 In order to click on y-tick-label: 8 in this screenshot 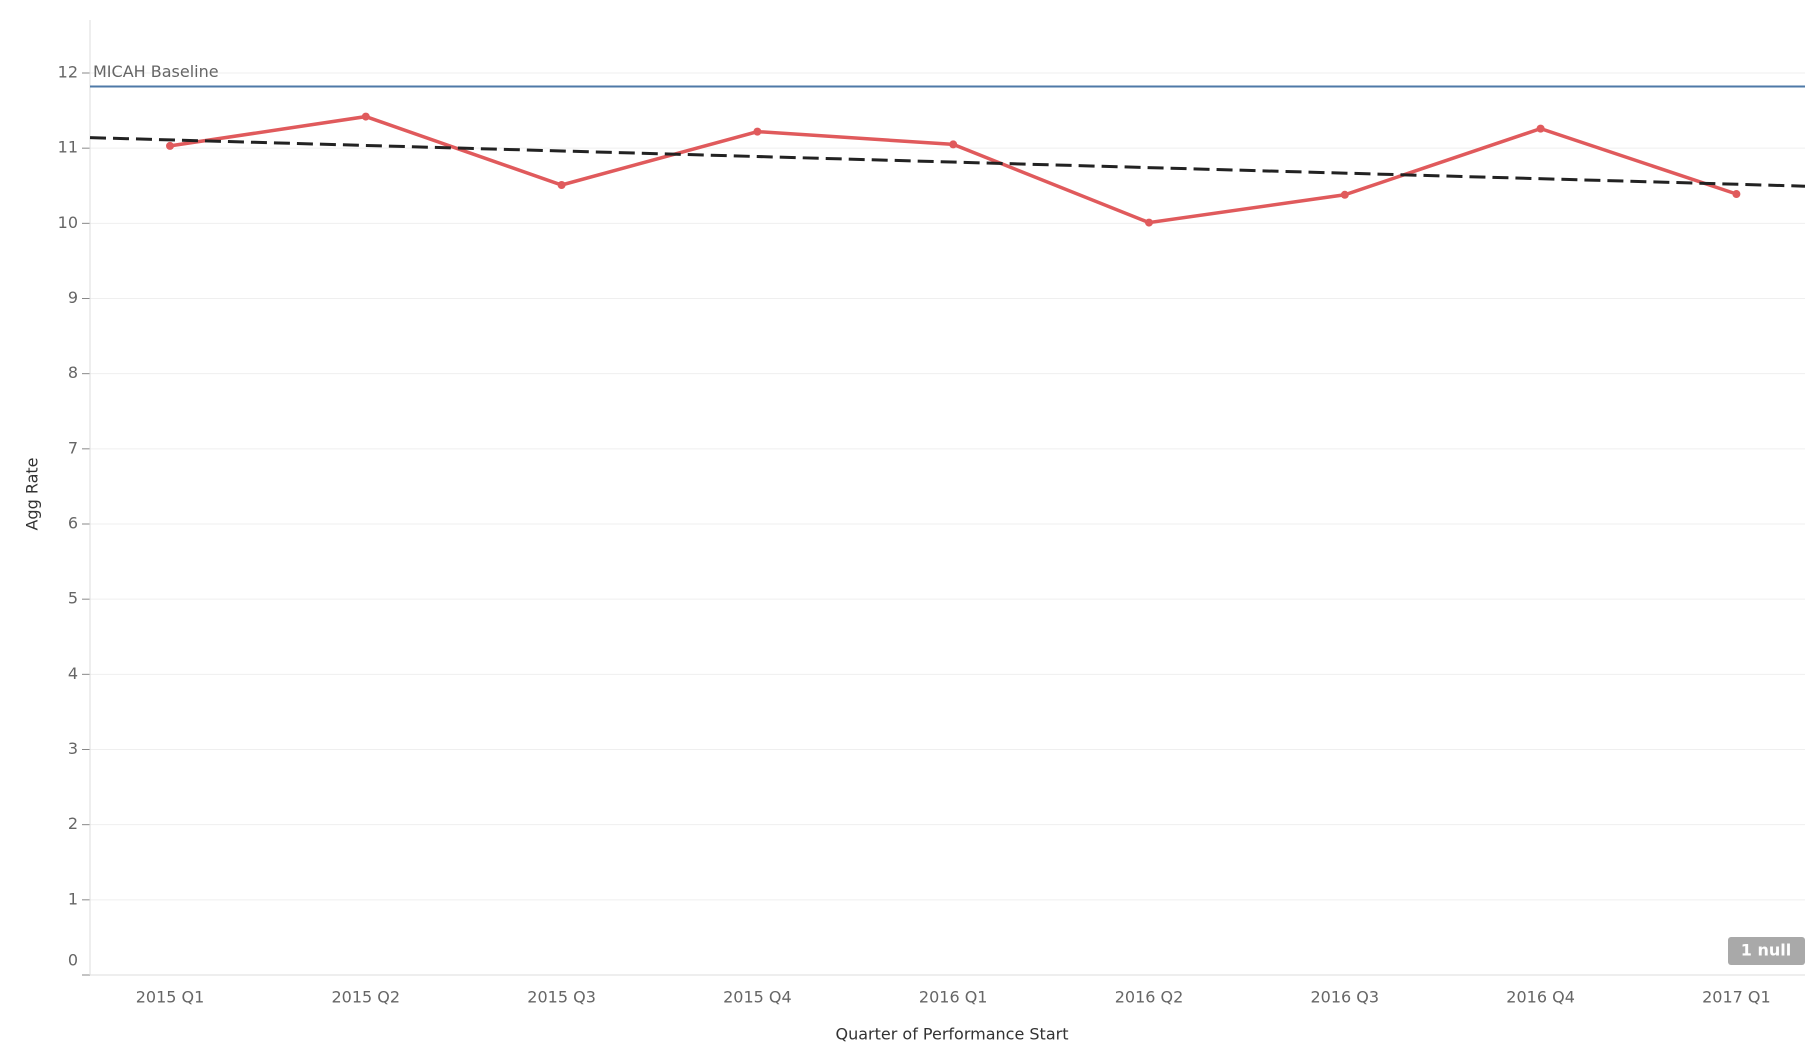, I will do `click(73, 372)`.